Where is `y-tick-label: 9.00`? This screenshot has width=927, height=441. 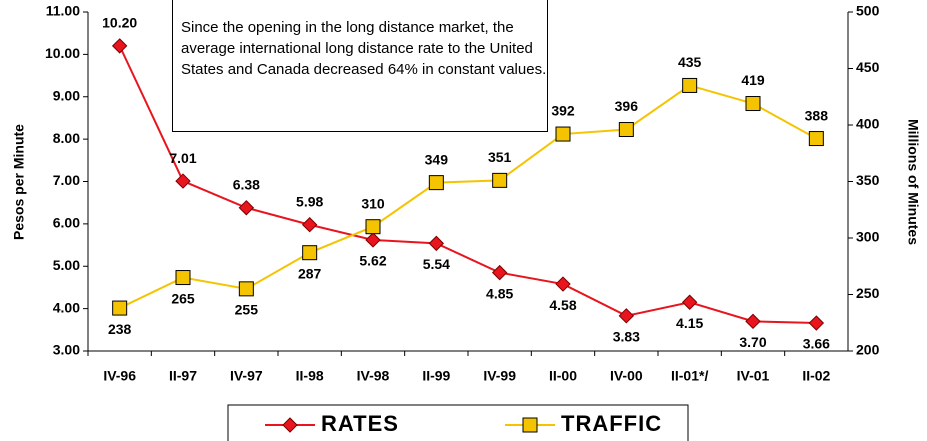 y-tick-label: 9.00 is located at coordinates (66, 95).